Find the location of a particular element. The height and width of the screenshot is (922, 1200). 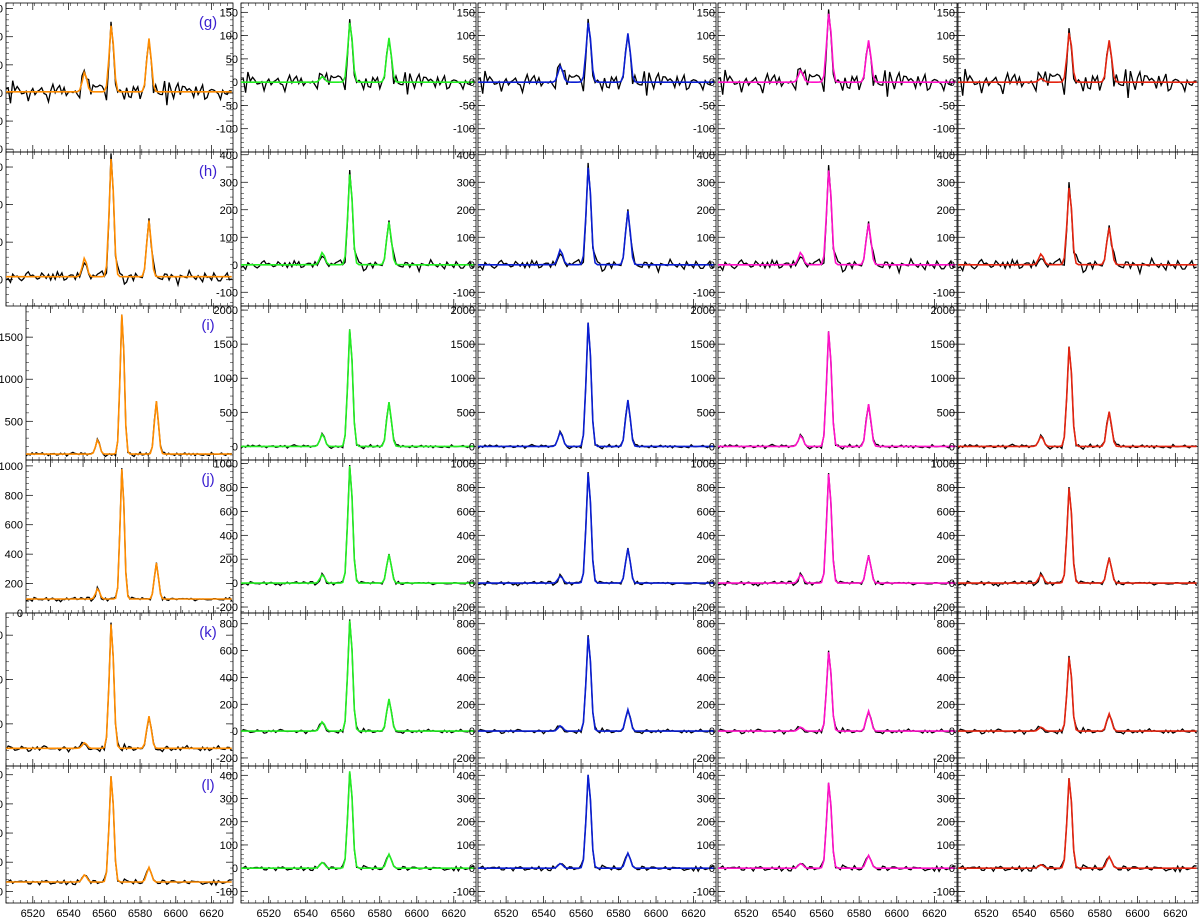

panel-r1-c4: -100 -50 0 50 100 150 is located at coordinates (825, 77).